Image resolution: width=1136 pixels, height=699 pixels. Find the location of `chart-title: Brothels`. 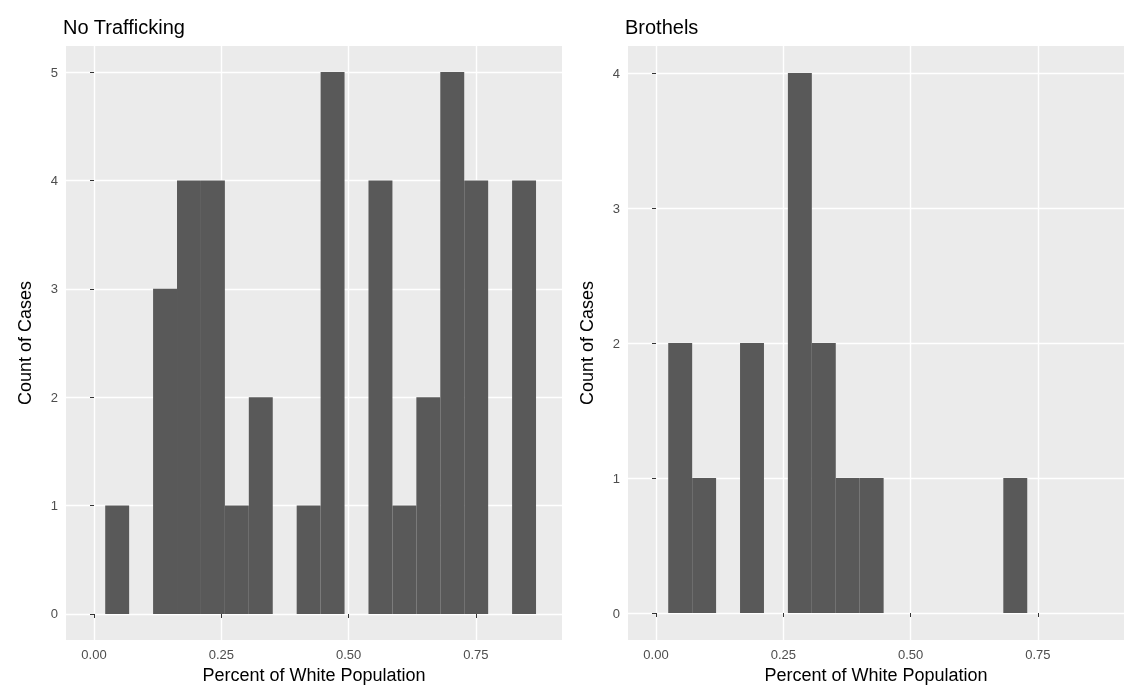

chart-title: Brothels is located at coordinates (662, 27).